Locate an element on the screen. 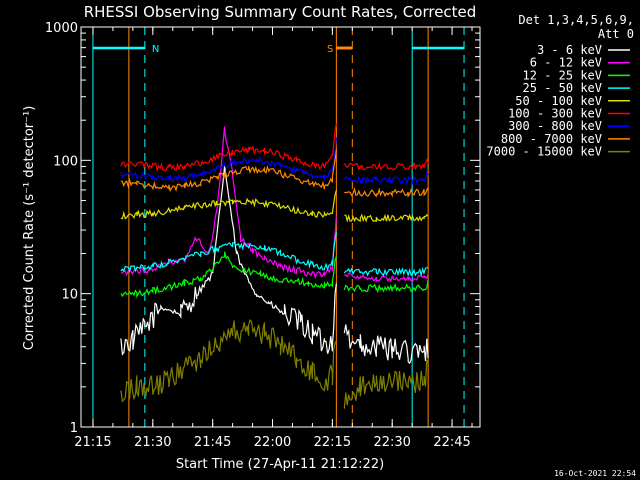 The image size is (640, 480). x-tick-label-21-30: 21:30 is located at coordinates (152, 442).